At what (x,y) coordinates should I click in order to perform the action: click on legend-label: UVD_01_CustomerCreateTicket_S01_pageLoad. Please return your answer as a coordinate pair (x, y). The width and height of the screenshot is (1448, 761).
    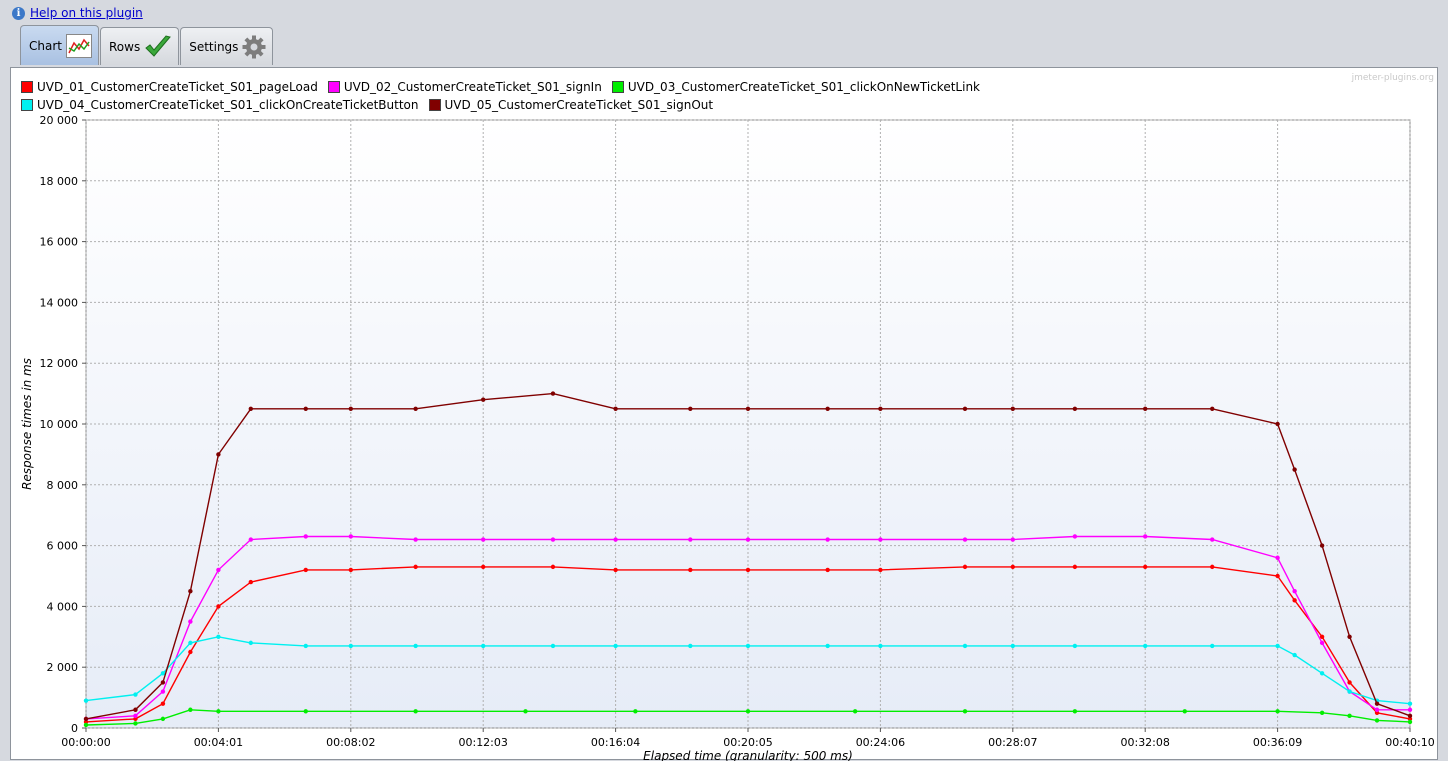
    Looking at the image, I should click on (177, 87).